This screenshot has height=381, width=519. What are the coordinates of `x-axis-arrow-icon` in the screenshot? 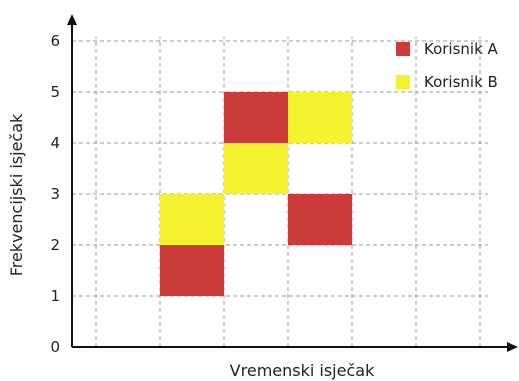 It's located at (512, 347).